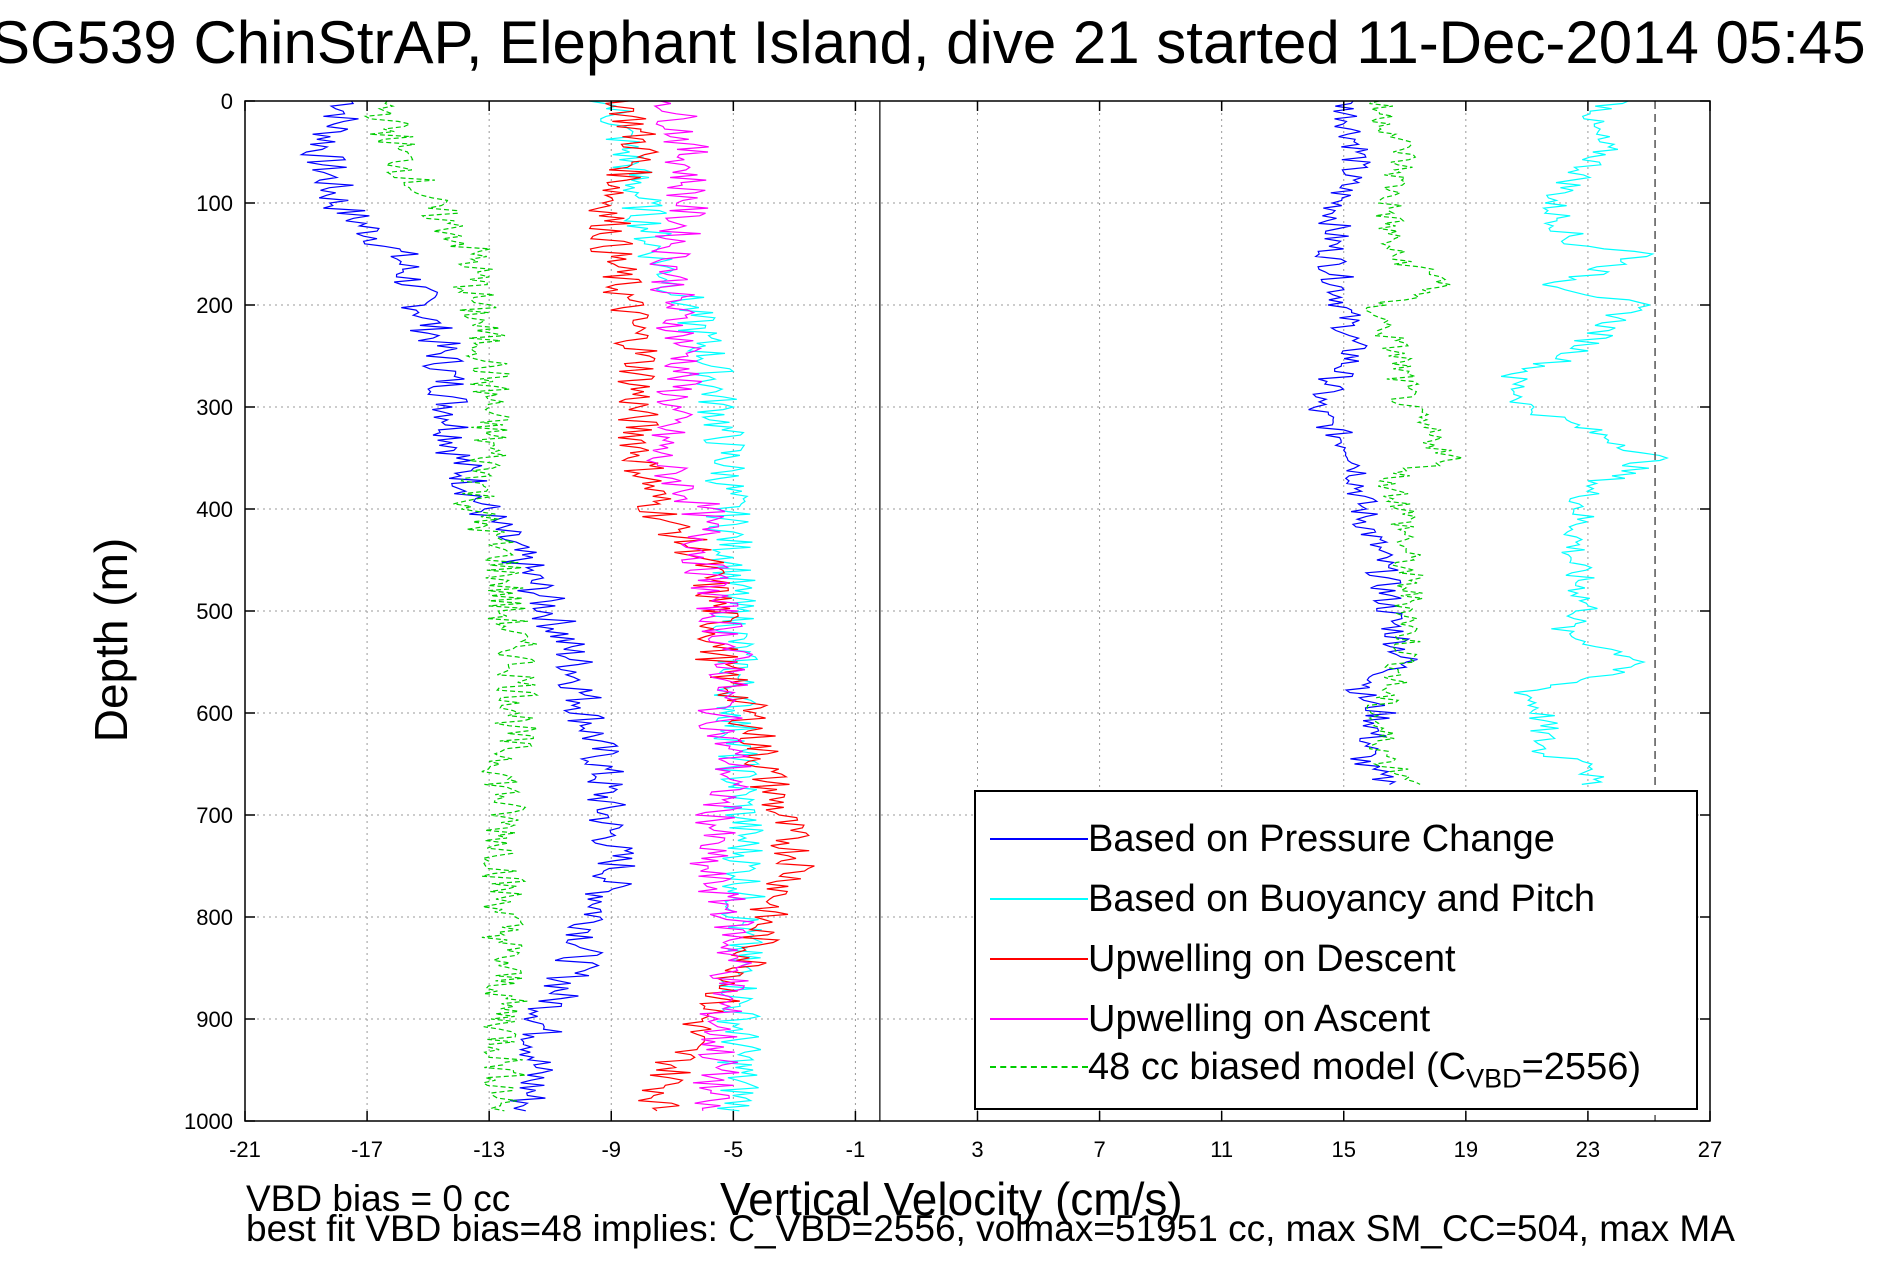 The height and width of the screenshot is (1262, 1891). I want to click on y-tick-label: 0, so click(227, 101).